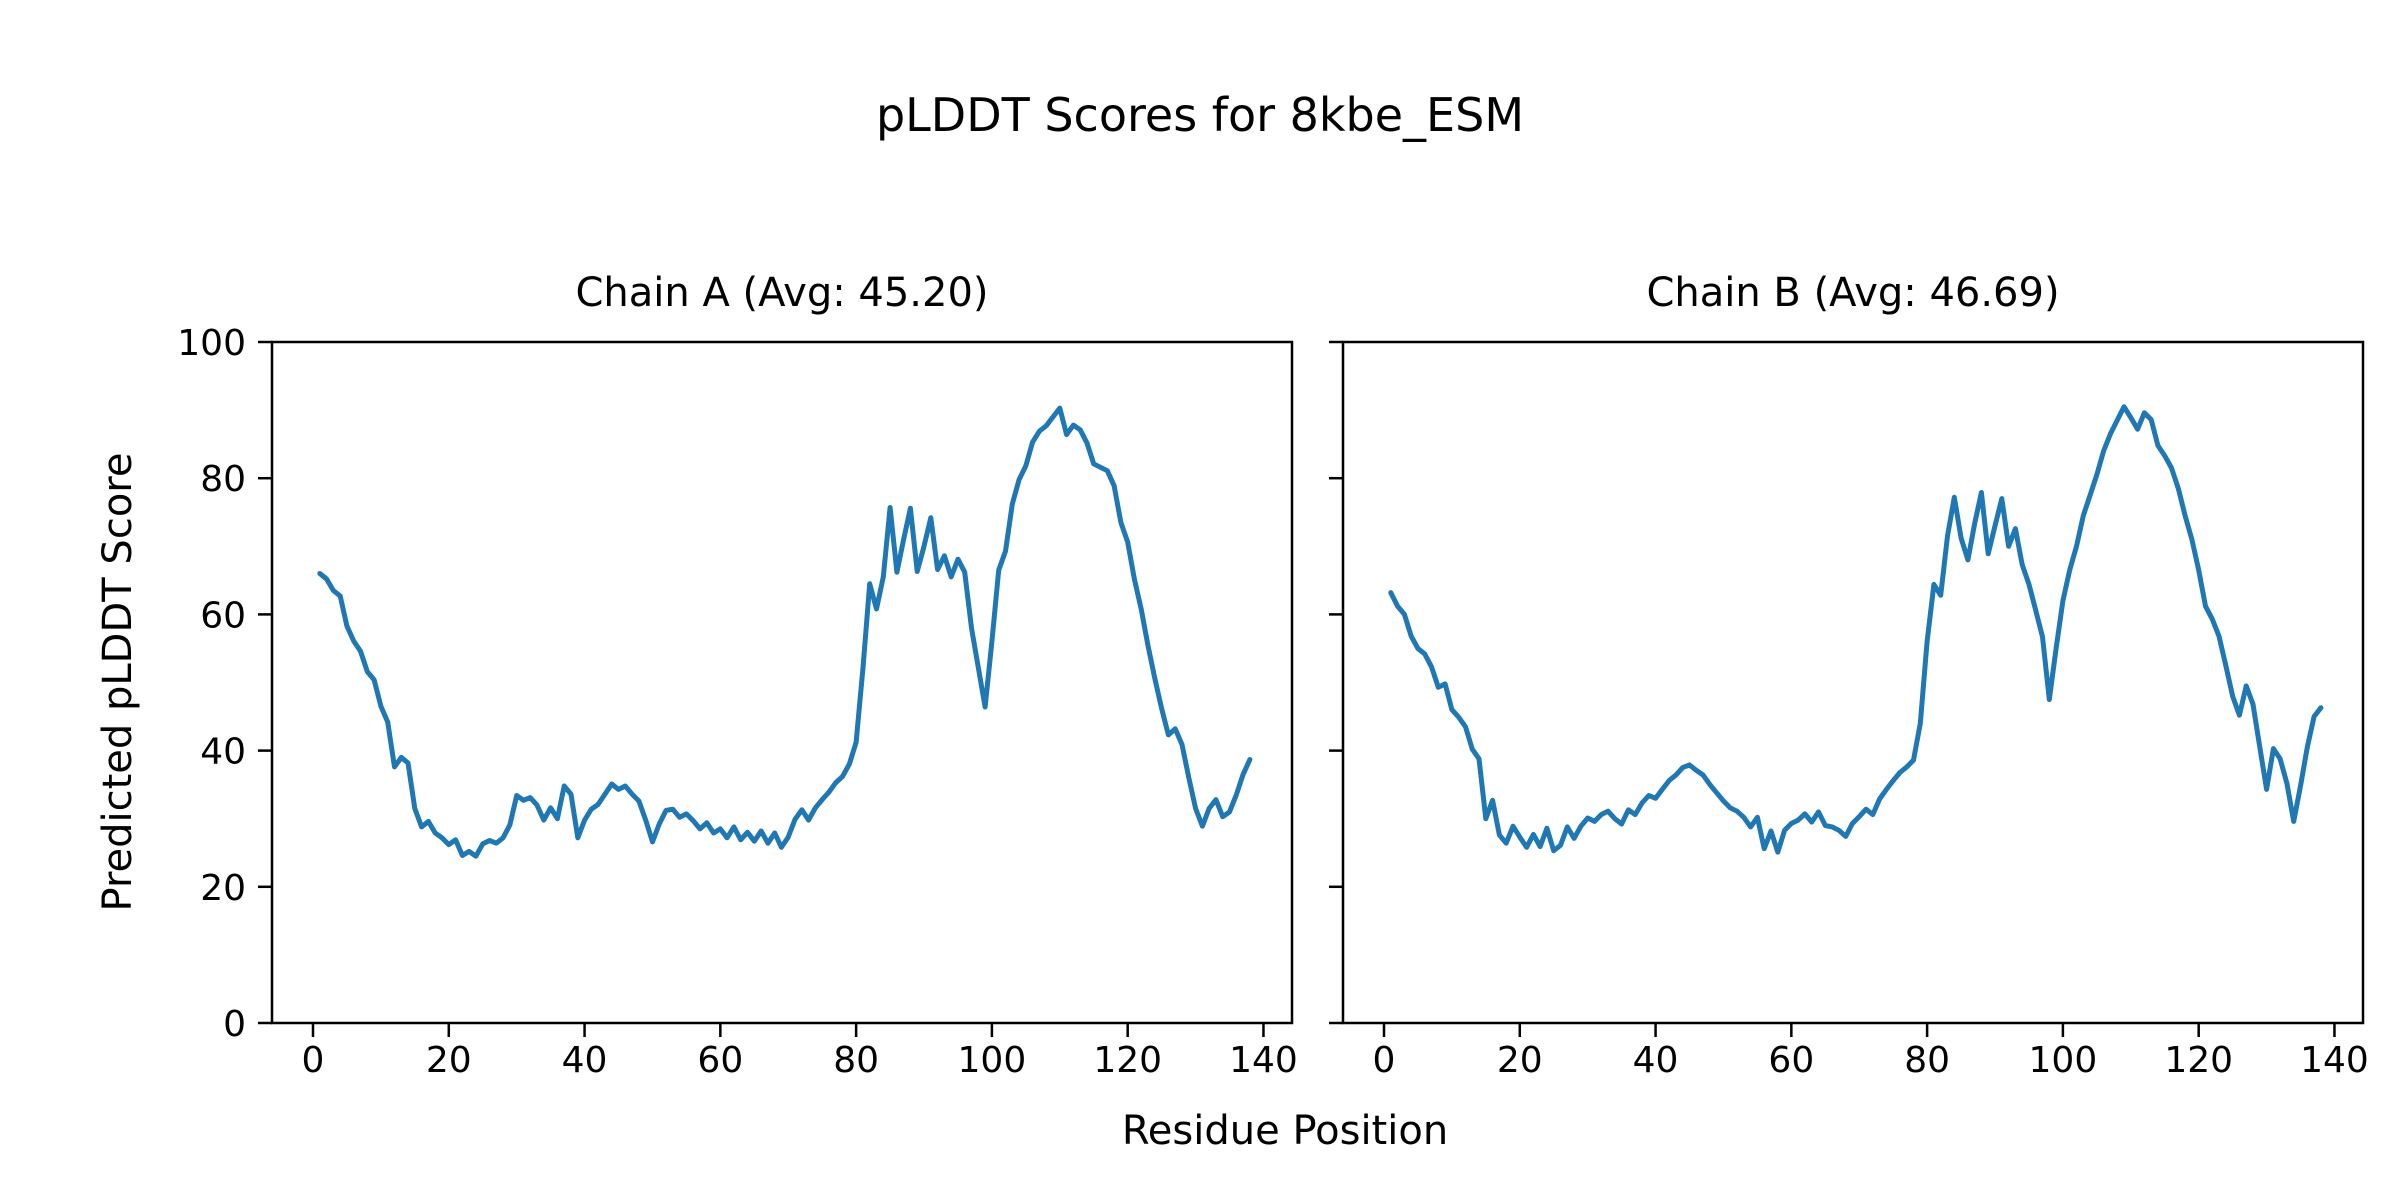  What do you see at coordinates (782, 293) in the screenshot?
I see `subplot-title-chain-a: Chain A (Avg: 45.20)` at bounding box center [782, 293].